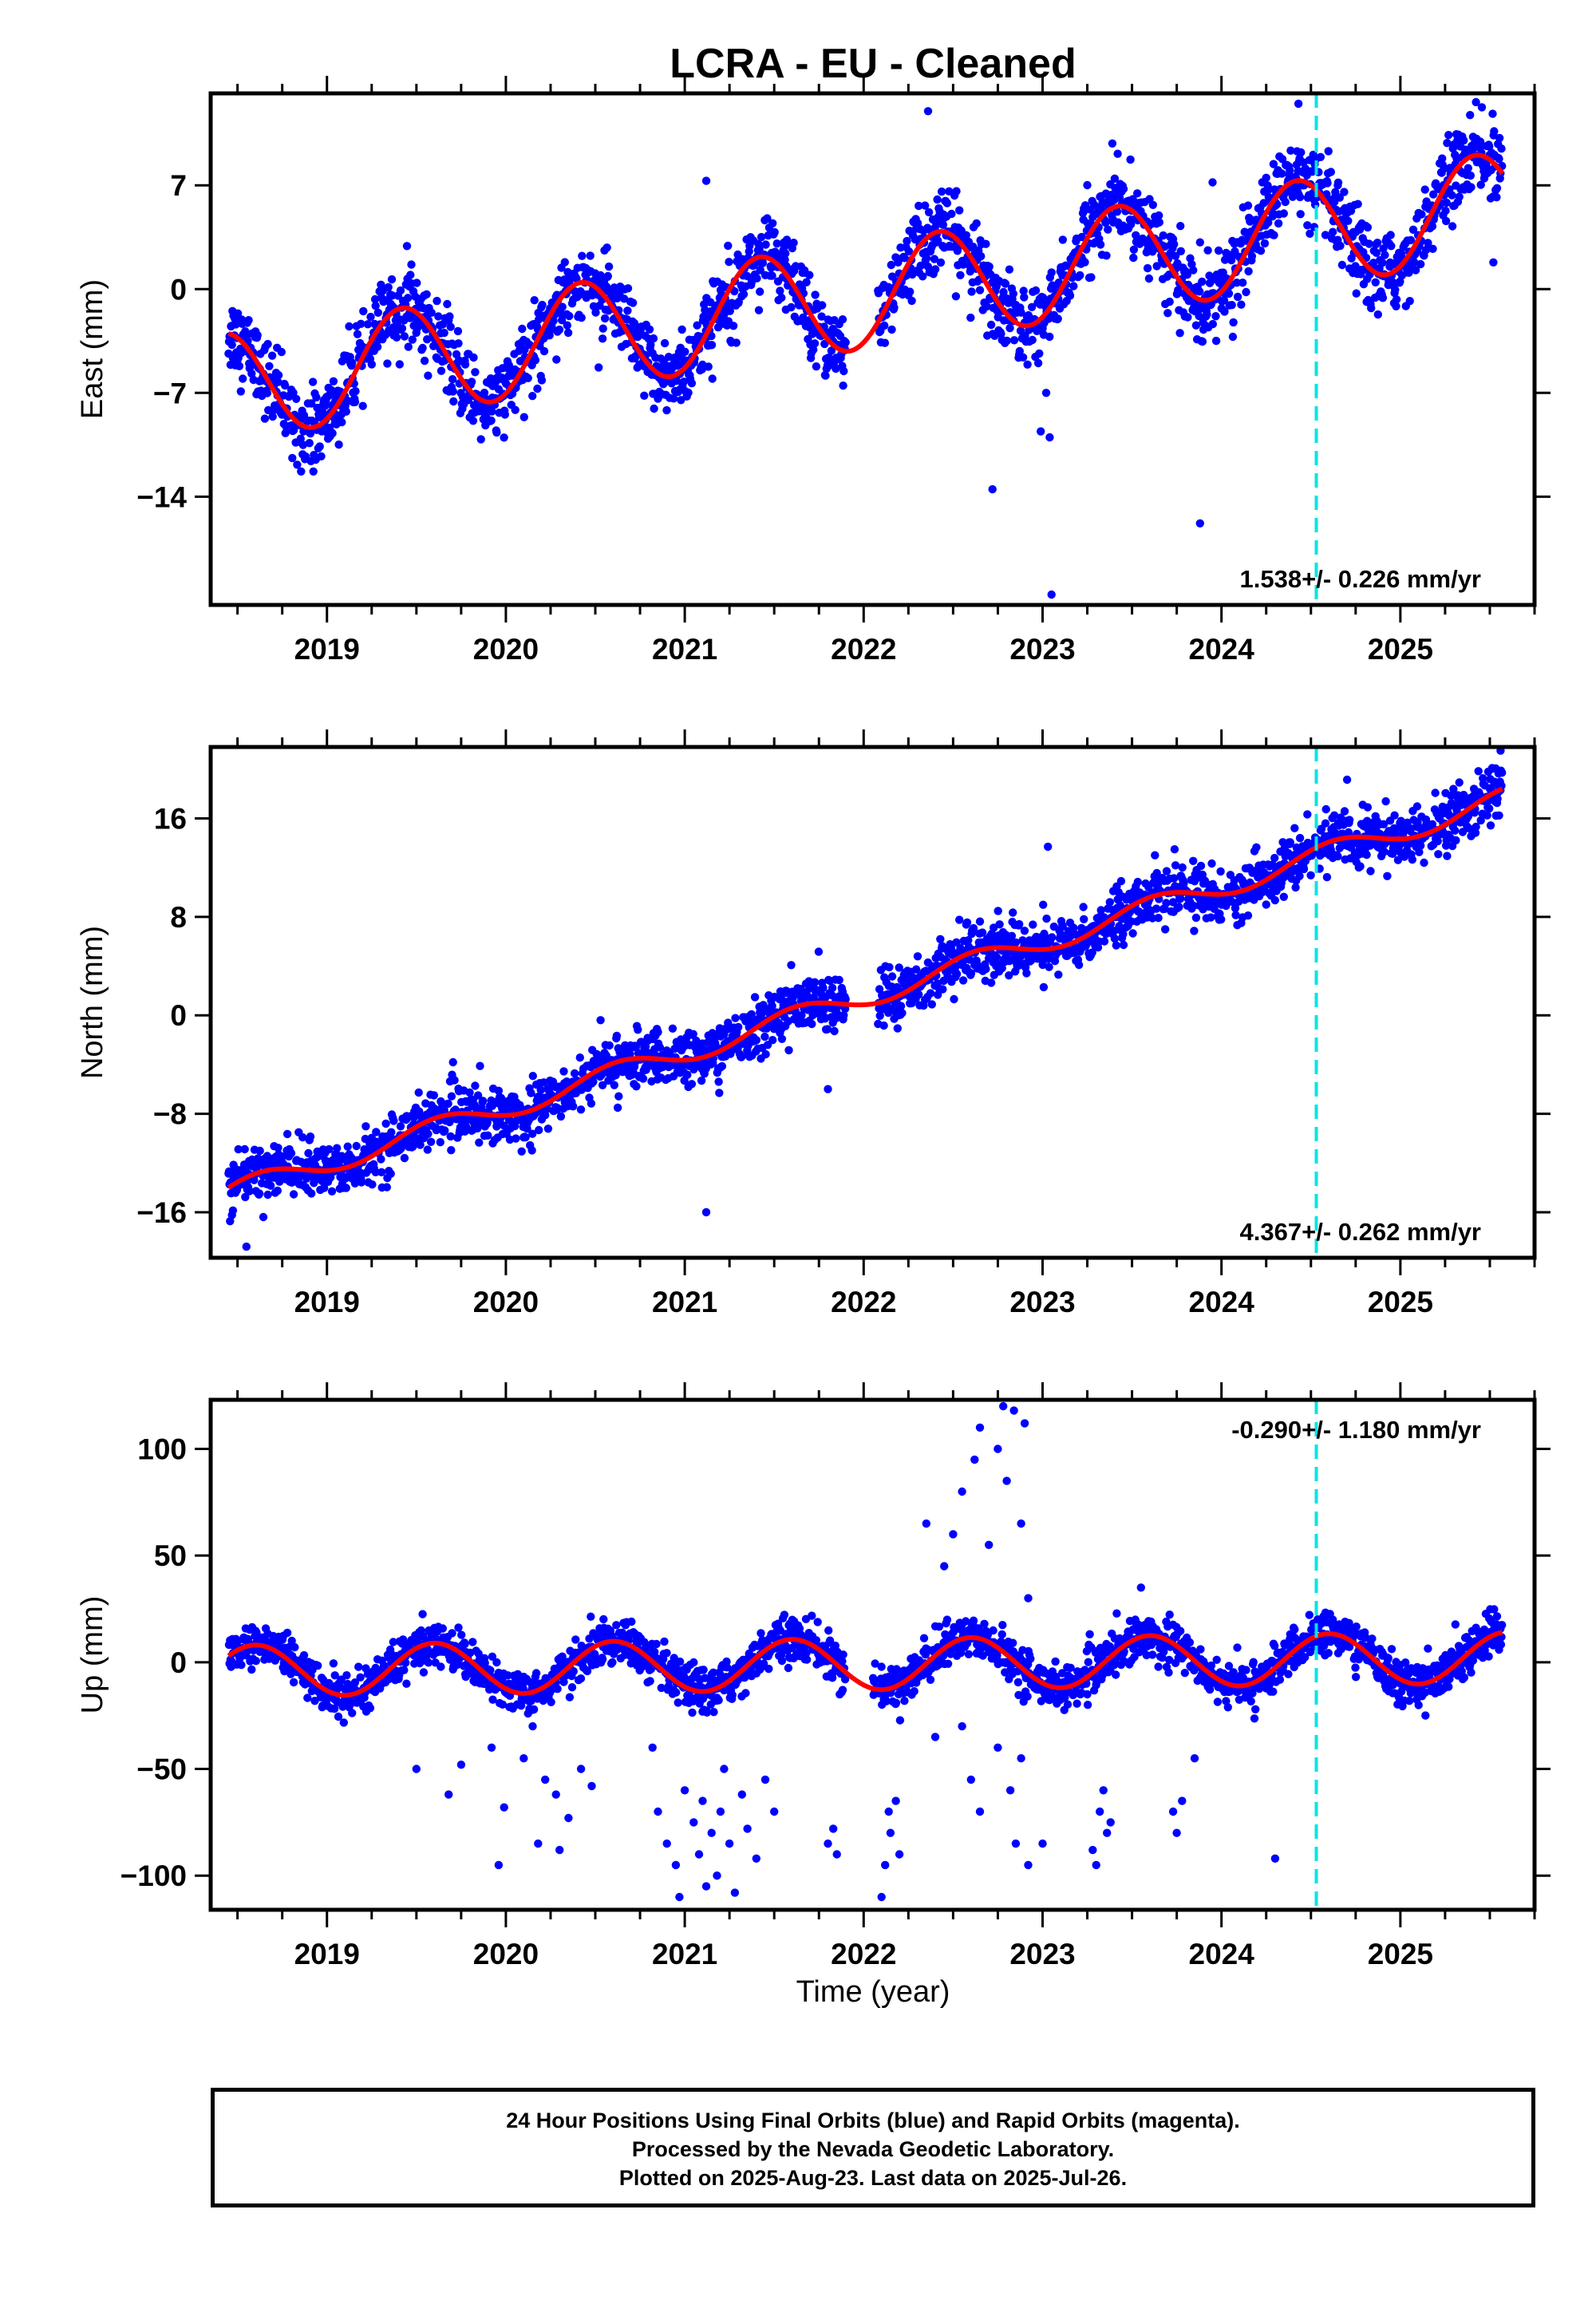 This screenshot has width=1596, height=2316. What do you see at coordinates (161, 1212) in the screenshot?
I see `y-tick-label: −16` at bounding box center [161, 1212].